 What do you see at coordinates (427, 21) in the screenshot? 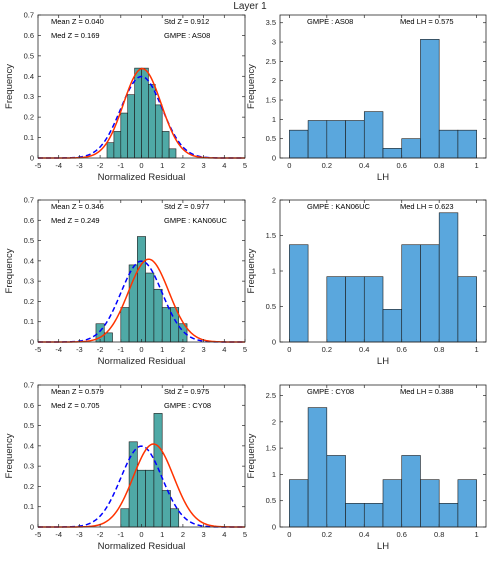
I see `median-lh-annotation: Med LH = 0.575` at bounding box center [427, 21].